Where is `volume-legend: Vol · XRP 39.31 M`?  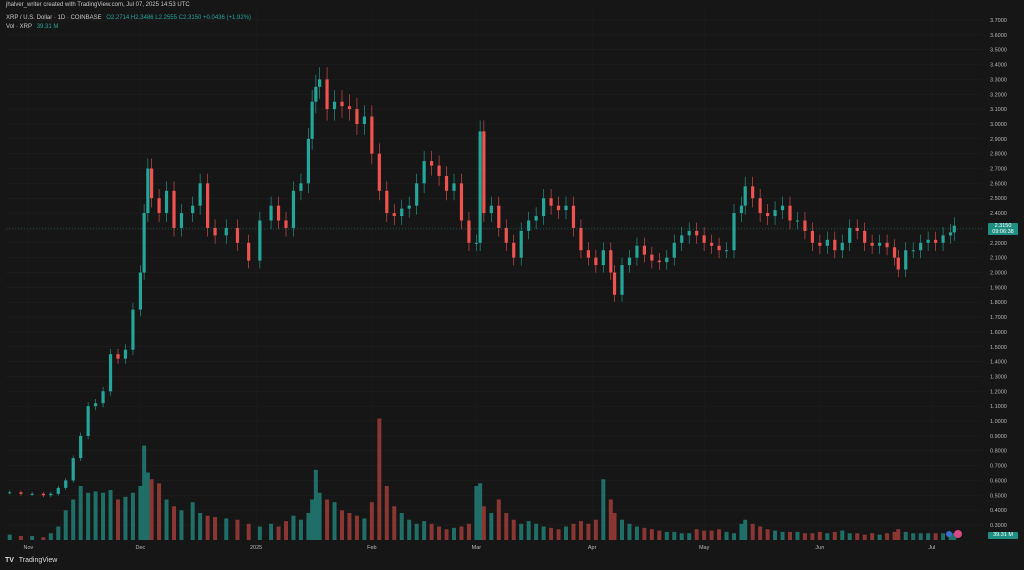 volume-legend: Vol · XRP 39.31 M is located at coordinates (33, 27).